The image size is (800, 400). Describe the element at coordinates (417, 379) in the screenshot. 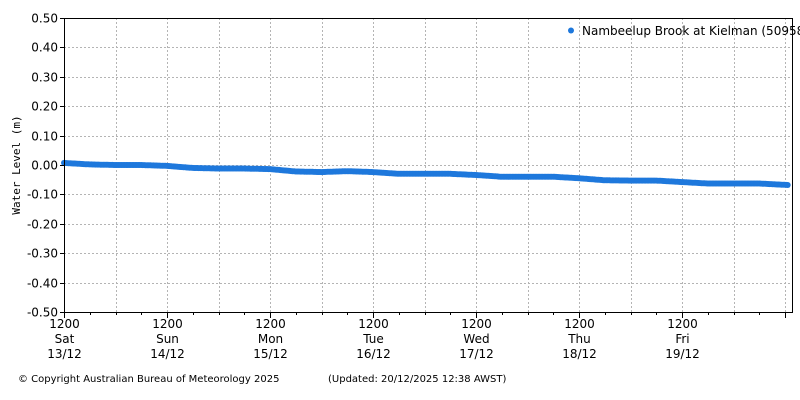

I see `updated-timestamp: (Updated: 20/12/2025 12:38 AWST)` at that location.